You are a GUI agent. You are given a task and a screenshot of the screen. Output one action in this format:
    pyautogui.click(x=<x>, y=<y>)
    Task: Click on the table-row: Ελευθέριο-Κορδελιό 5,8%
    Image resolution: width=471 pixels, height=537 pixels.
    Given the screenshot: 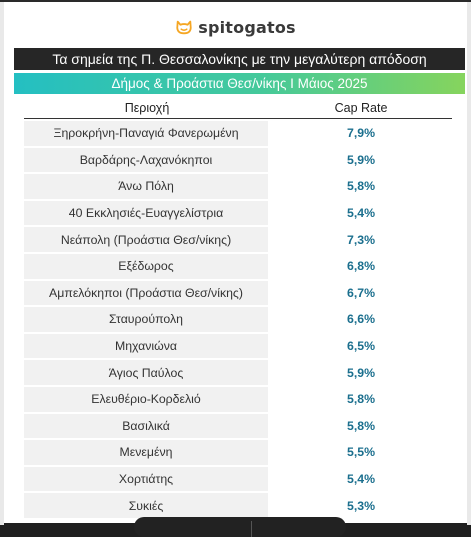 What is the action you would take?
    pyautogui.click(x=238, y=399)
    